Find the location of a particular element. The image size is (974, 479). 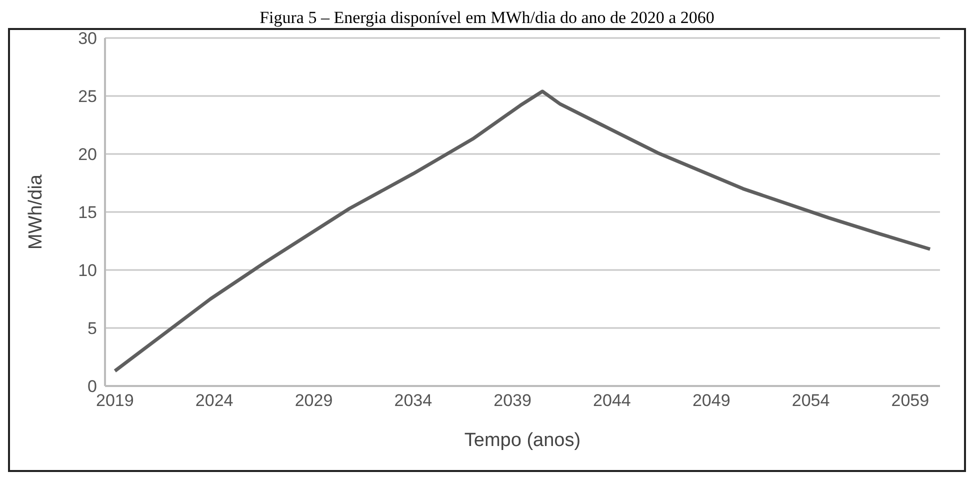

x-axis-title: Tempo (anos) is located at coordinates (522, 440).